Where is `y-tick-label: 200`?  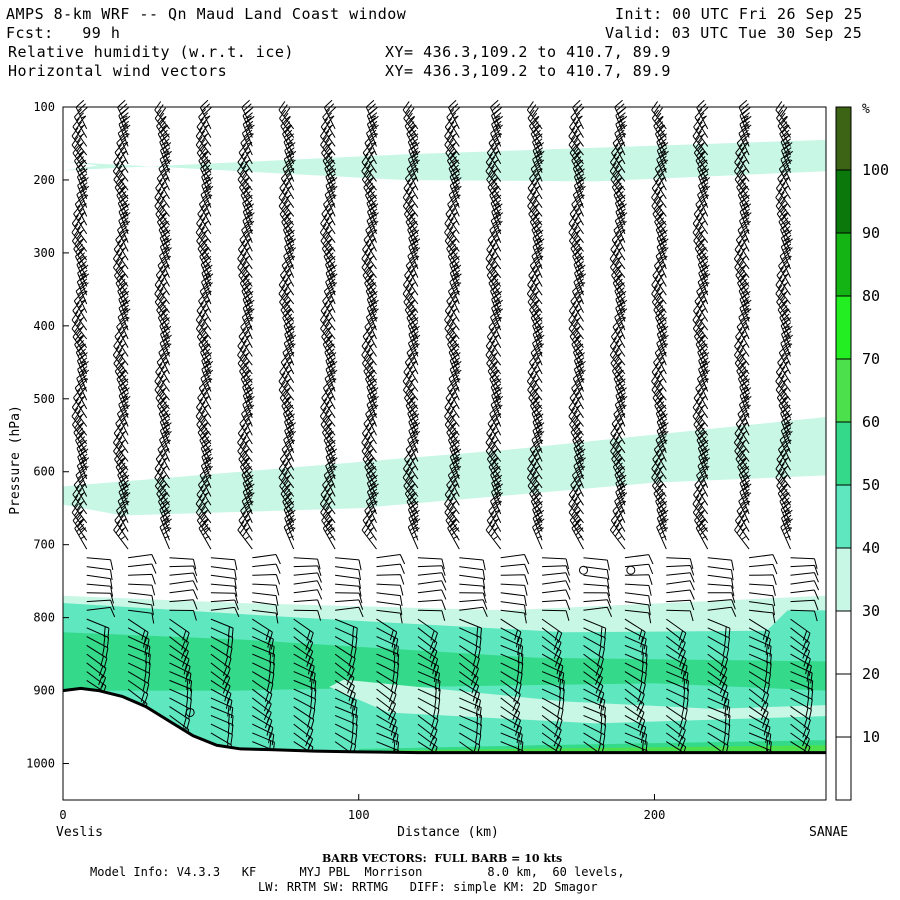 y-tick-label: 200 is located at coordinates (44, 180).